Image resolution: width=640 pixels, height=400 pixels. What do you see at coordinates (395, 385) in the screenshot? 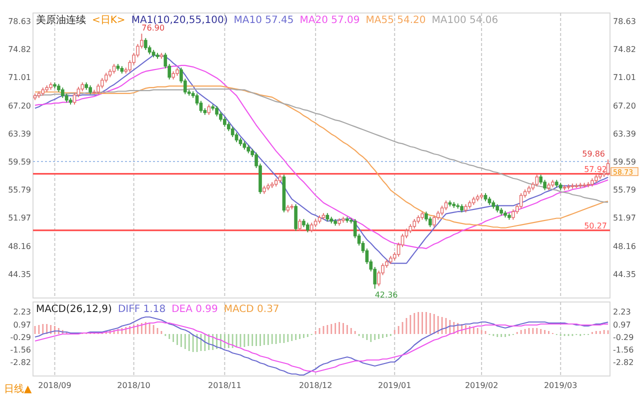
I see `x-tick-label: 2019/01` at bounding box center [395, 385].